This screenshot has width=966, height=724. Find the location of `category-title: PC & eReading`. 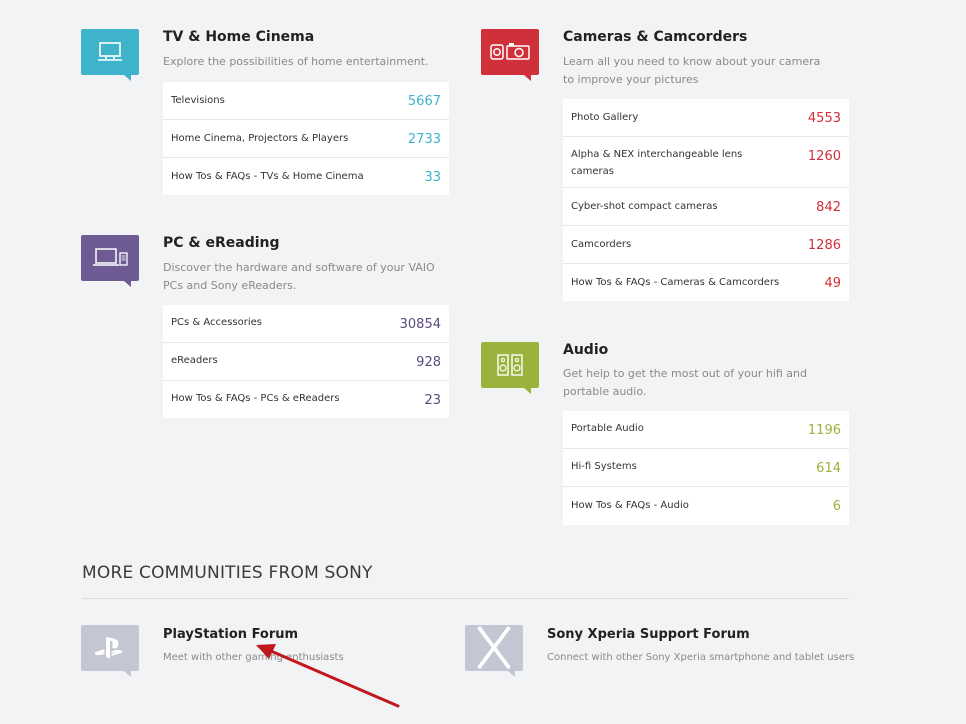

category-title: PC & eReading is located at coordinates (221, 243).